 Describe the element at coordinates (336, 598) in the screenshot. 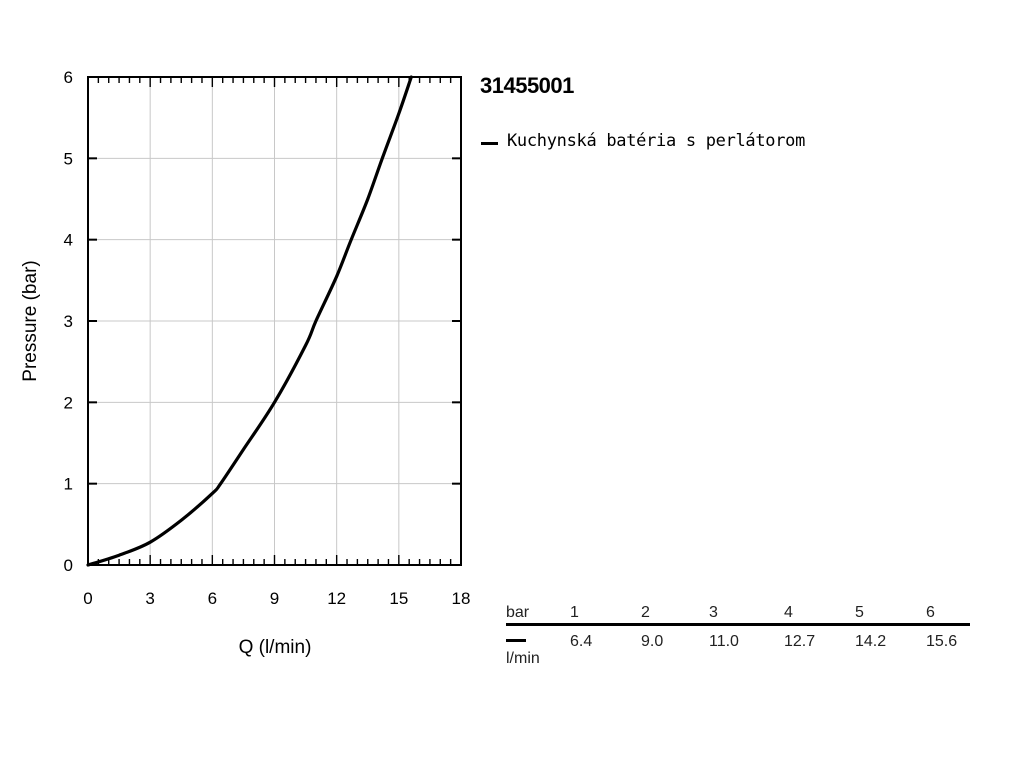

I see `x-tick-label: 12` at that location.